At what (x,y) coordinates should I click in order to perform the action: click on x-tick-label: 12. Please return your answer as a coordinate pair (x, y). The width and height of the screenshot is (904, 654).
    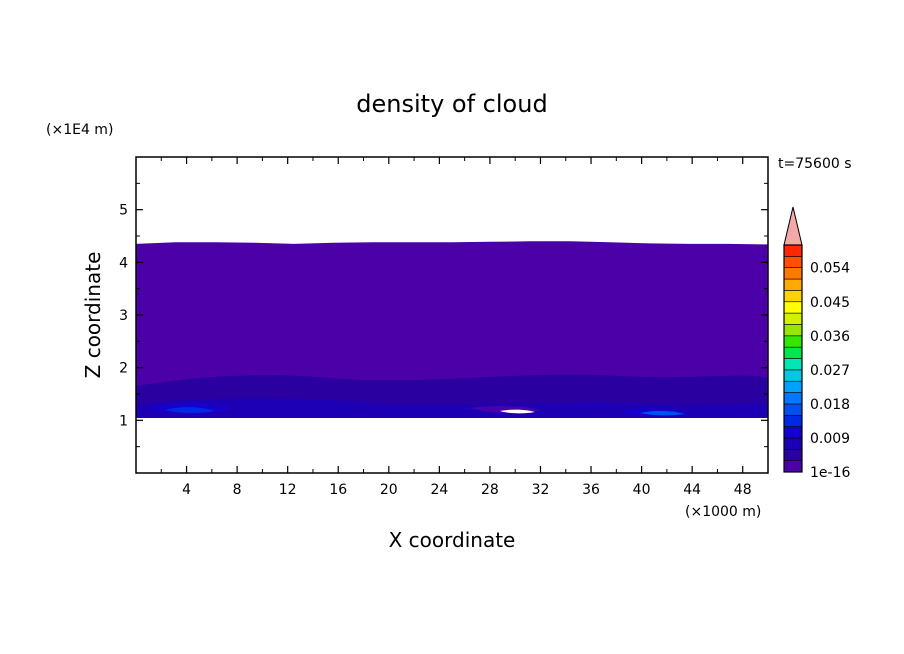
    Looking at the image, I should click on (288, 490).